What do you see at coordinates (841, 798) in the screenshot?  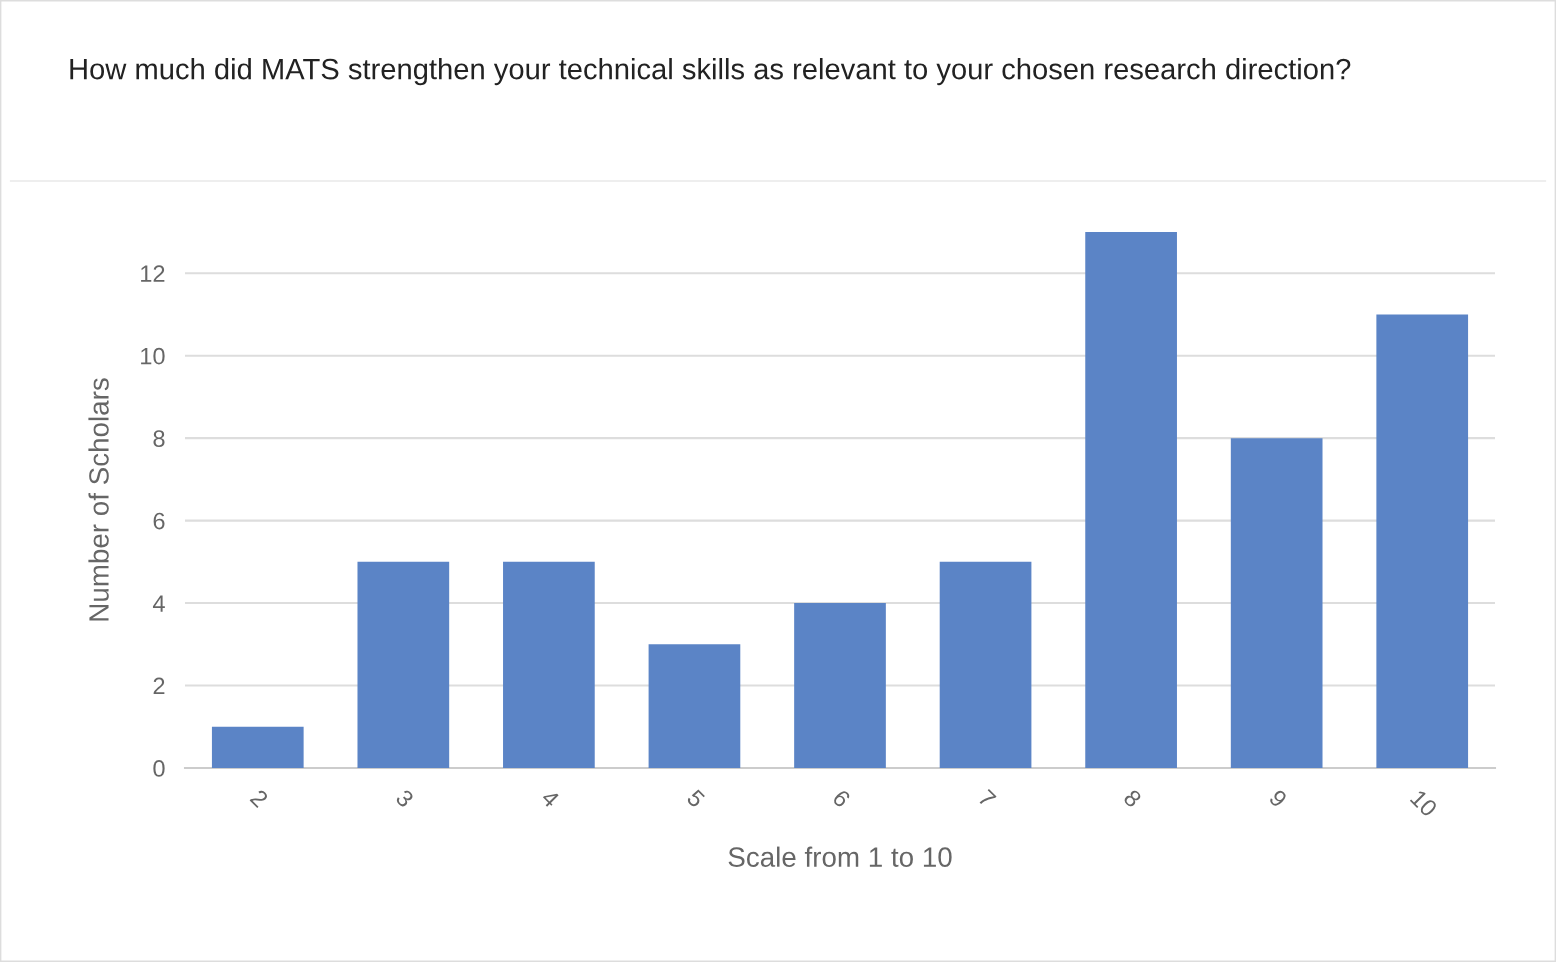 I see `x-tick-label: 6` at bounding box center [841, 798].